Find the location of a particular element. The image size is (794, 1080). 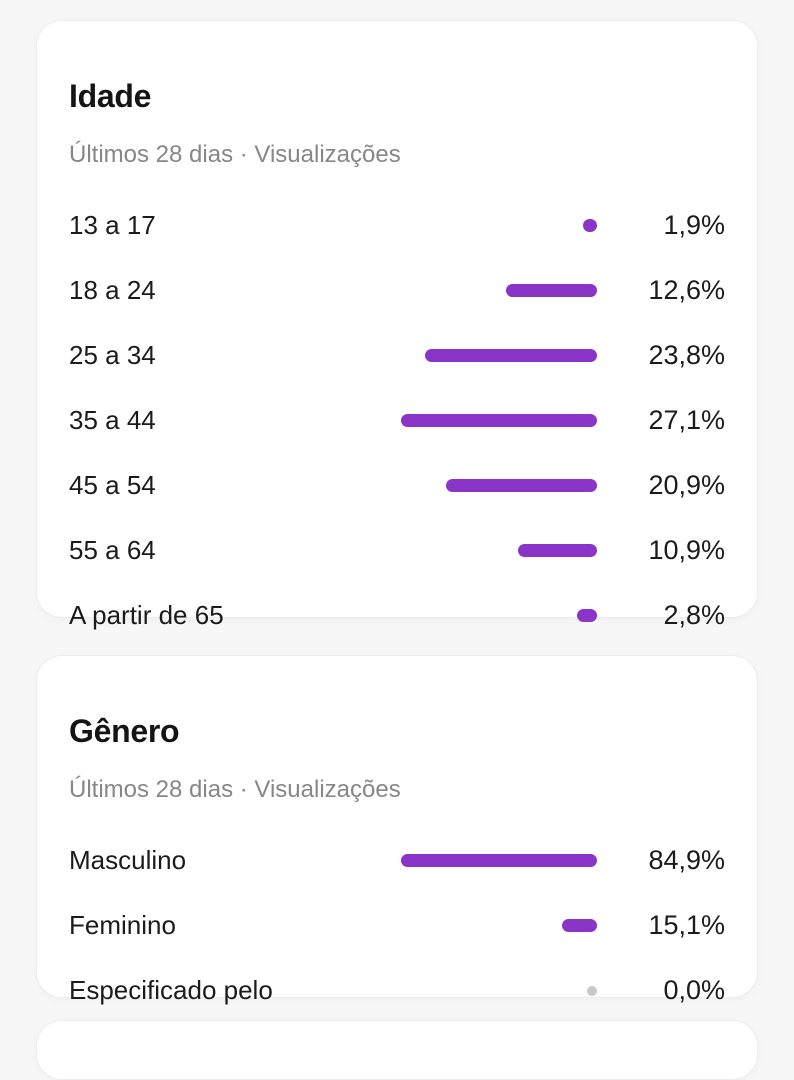

card-title-idade: Idade is located at coordinates (110, 95).